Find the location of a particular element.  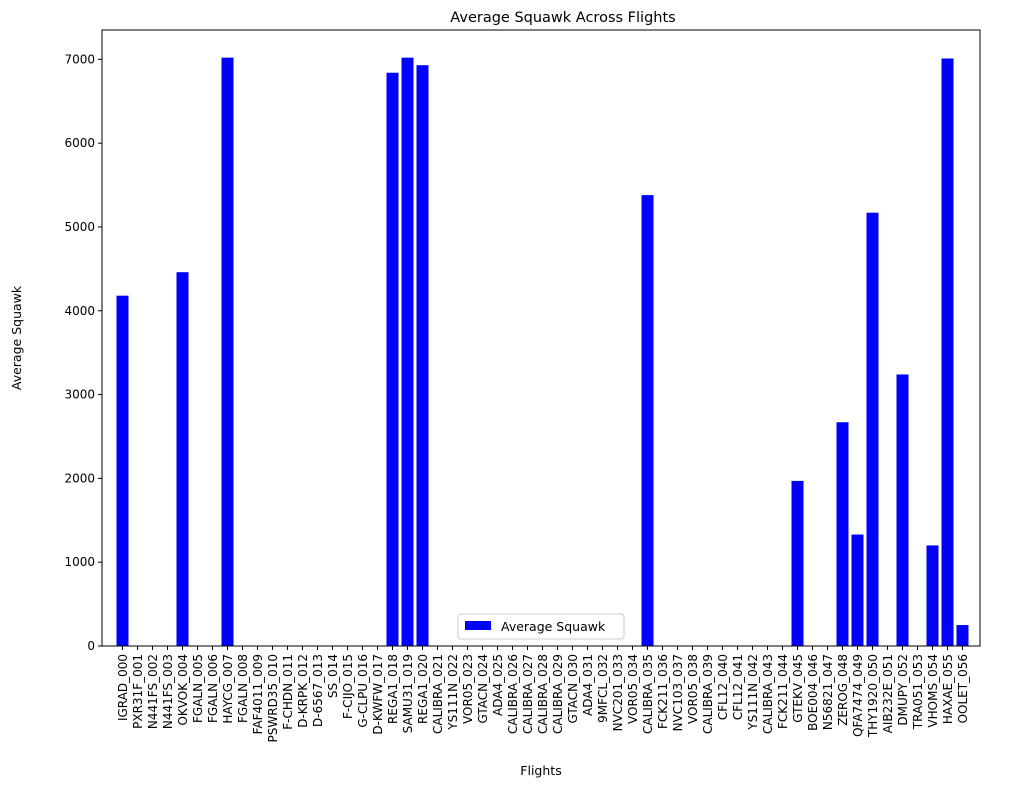

x-tick-label: NVC103_037 is located at coordinates (678, 692).